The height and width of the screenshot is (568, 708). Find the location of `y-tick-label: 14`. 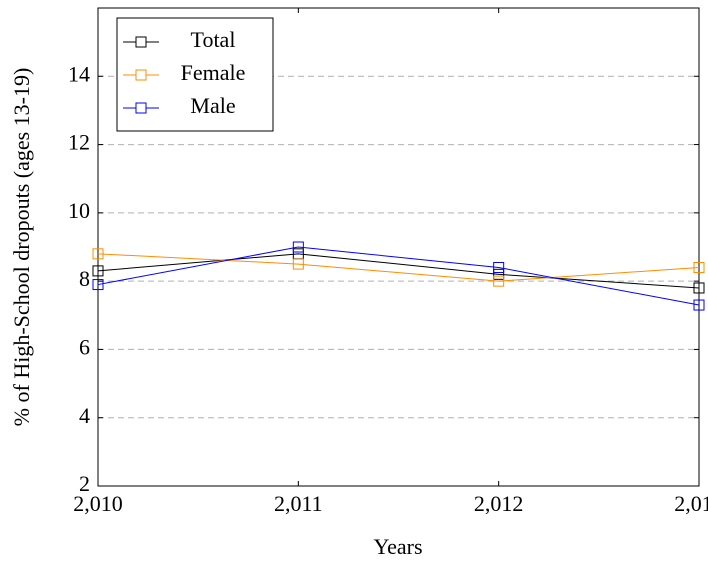

y-tick-label: 14 is located at coordinates (79, 73).